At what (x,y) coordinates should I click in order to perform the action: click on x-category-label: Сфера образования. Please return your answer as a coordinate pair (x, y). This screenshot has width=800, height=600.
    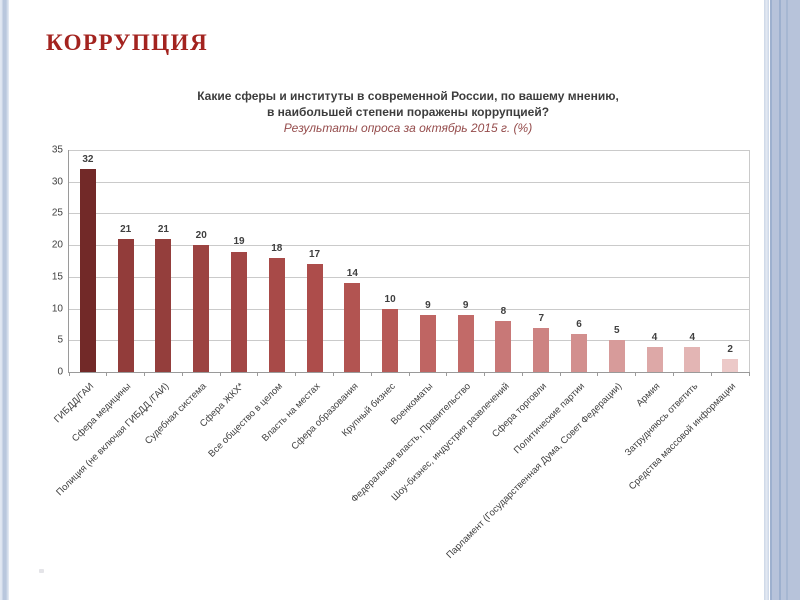
    Looking at the image, I should click on (324, 417).